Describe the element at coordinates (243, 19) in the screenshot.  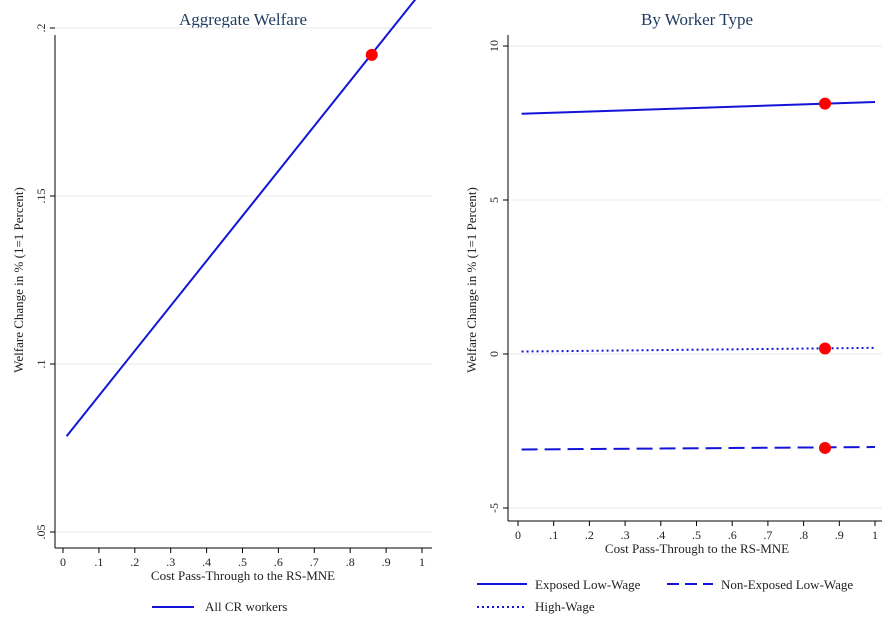
I see `panel-title: Aggregate Welfare` at that location.